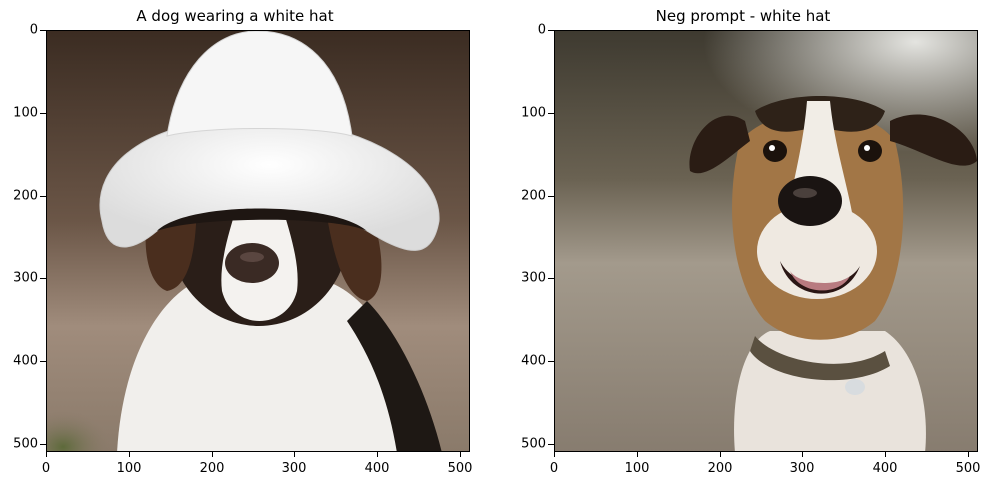 The height and width of the screenshot is (486, 990). Describe the element at coordinates (533, 278) in the screenshot. I see `right-ytick-label: 300` at that location.